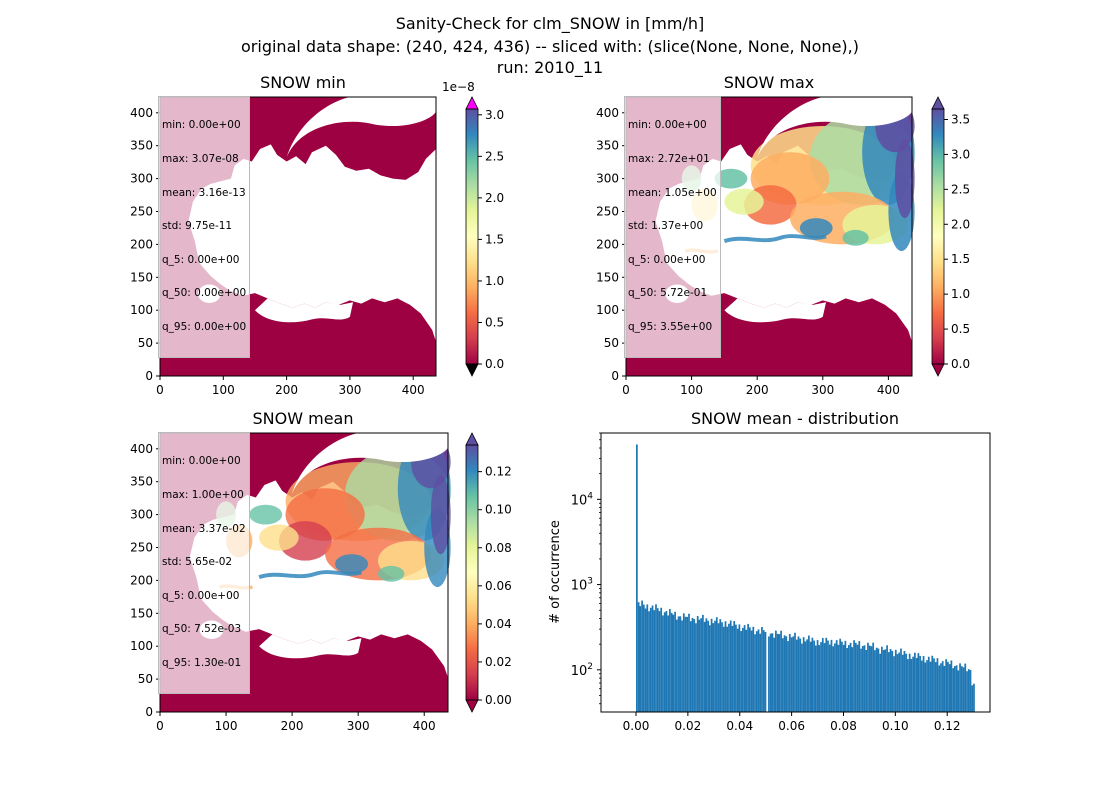 Image resolution: width=1100 pixels, height=800 pixels. I want to click on x-tick-label: 0.02, so click(688, 726).